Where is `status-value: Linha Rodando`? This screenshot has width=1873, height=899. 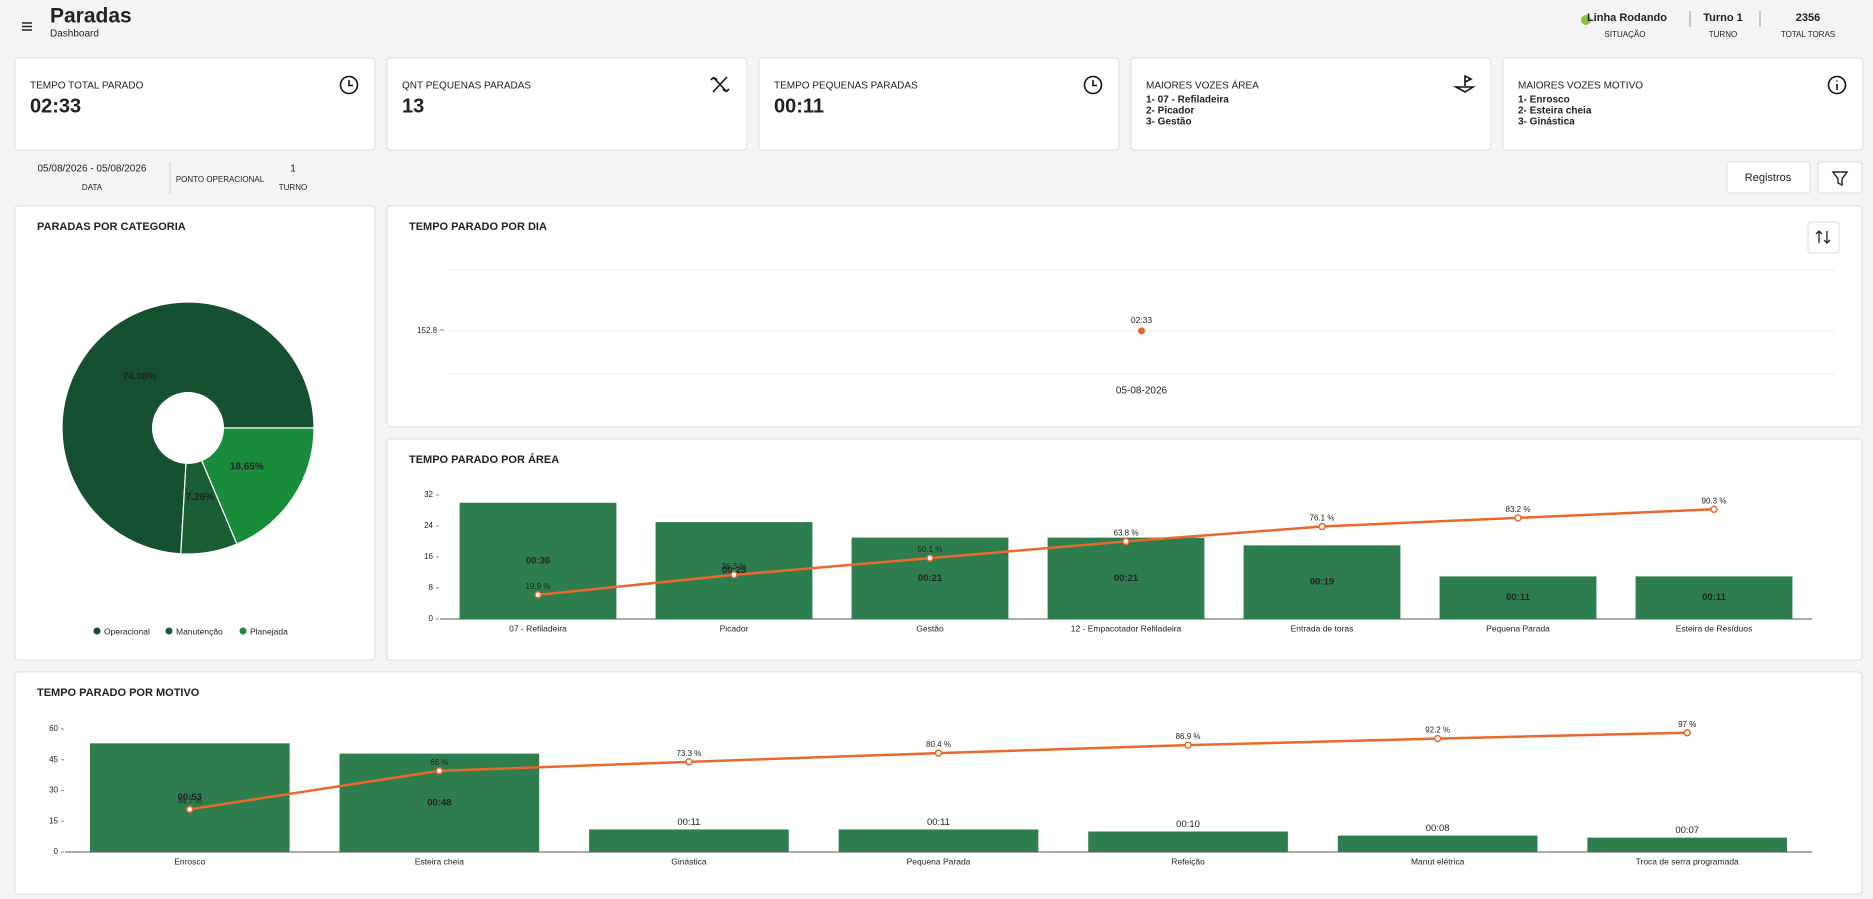
status-value: Linha Rodando is located at coordinates (1627, 18).